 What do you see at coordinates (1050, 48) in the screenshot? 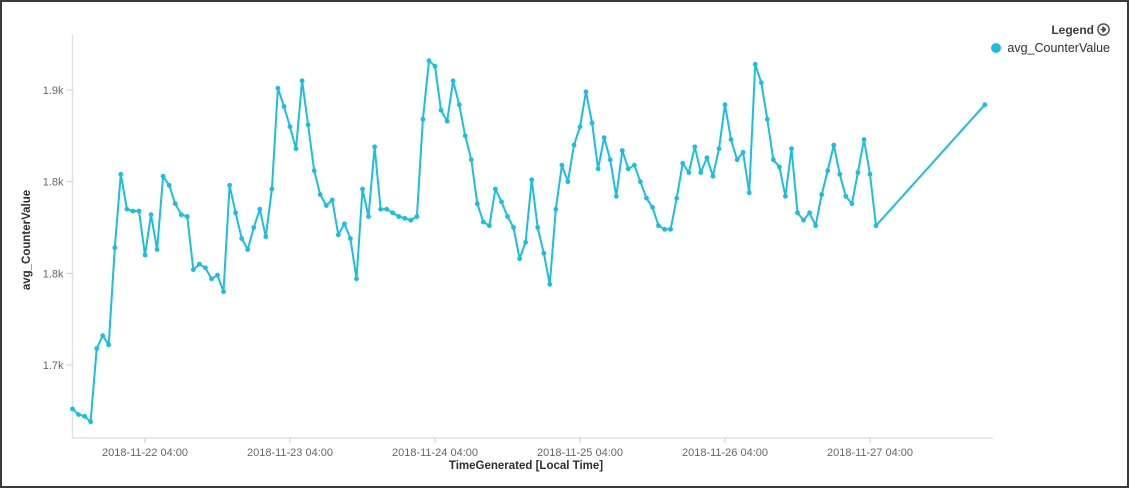
I see `legend-item-avg-countervalue: avg_CounterValue` at bounding box center [1050, 48].